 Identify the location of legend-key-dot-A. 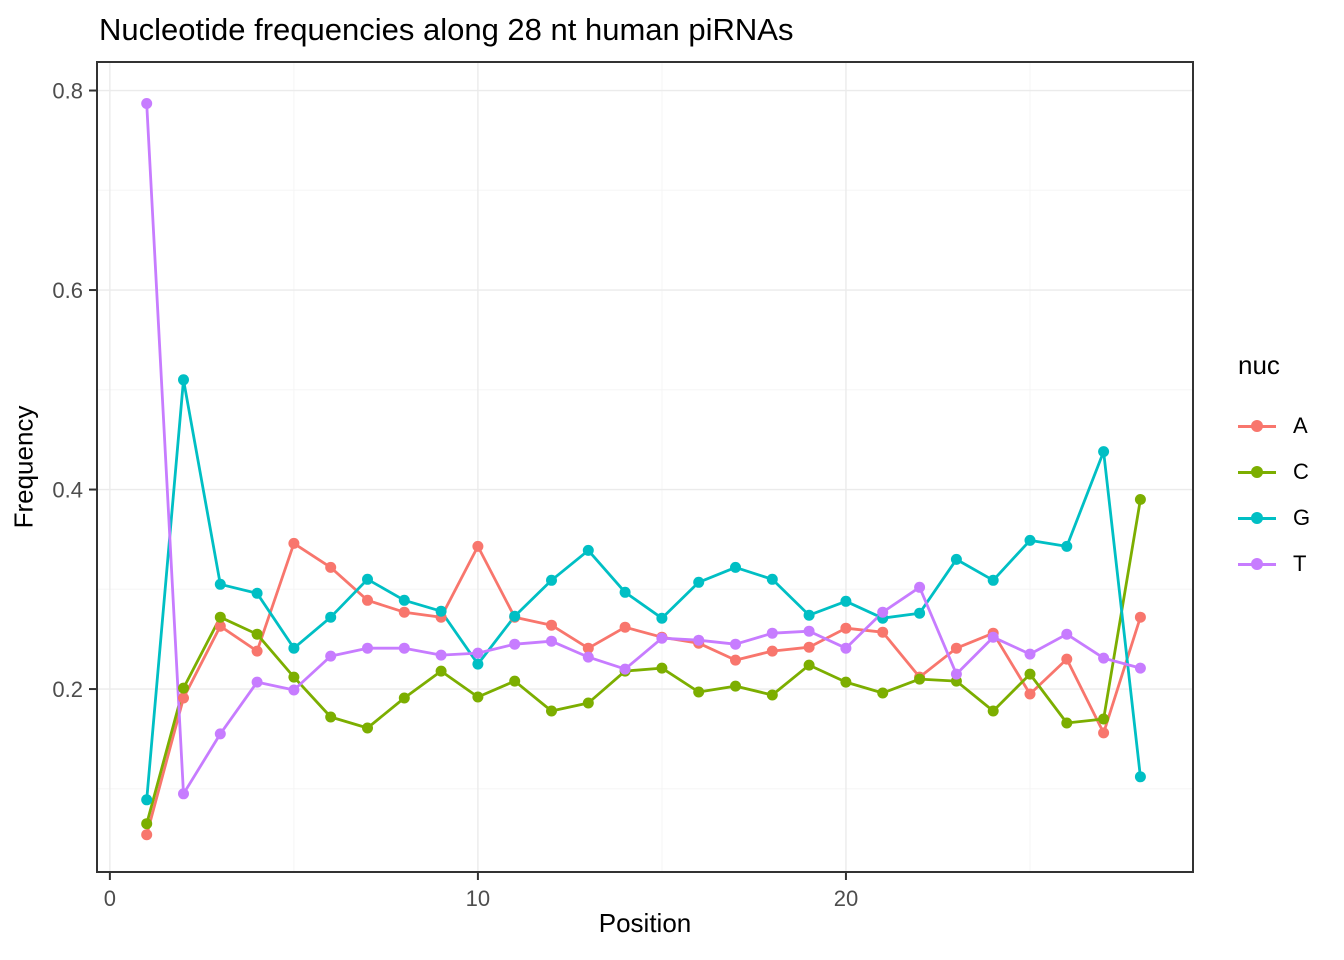
(1257, 426).